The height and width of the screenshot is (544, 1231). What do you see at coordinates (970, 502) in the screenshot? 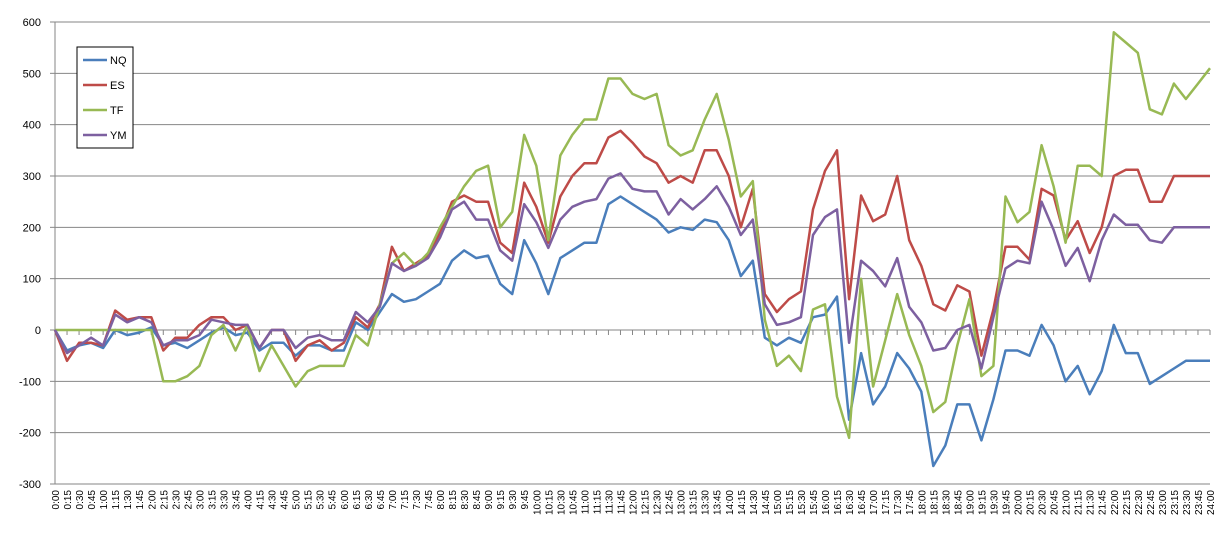
I see `x-tick-label: 19:00` at bounding box center [970, 502].